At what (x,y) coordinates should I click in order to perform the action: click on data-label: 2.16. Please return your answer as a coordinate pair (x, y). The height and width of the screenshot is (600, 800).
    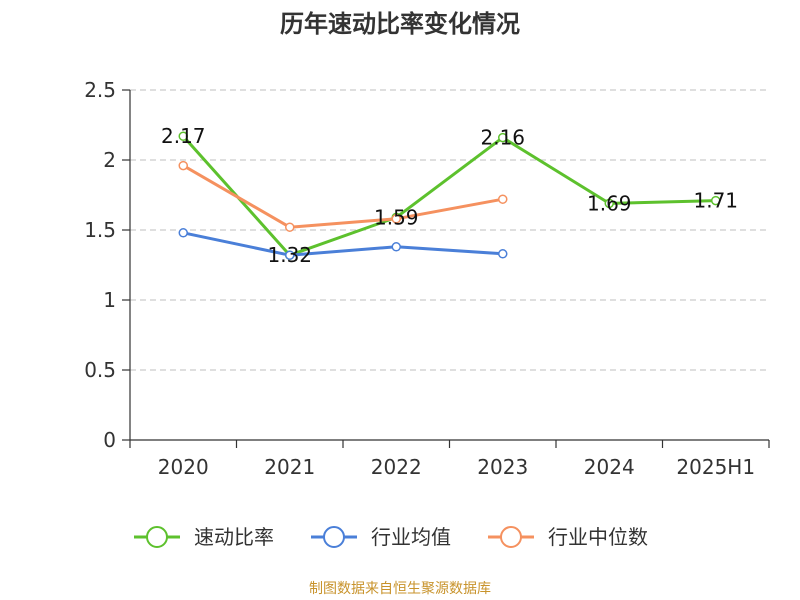
    Looking at the image, I should click on (502, 138).